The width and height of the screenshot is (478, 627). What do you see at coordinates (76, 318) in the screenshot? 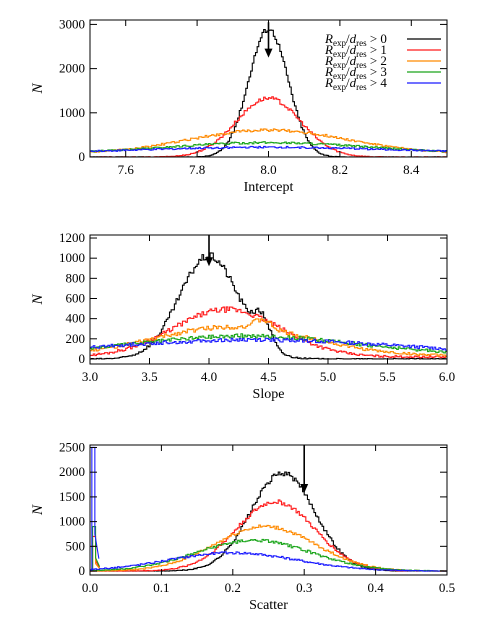
I see `y-tick-label: 400` at bounding box center [76, 318].